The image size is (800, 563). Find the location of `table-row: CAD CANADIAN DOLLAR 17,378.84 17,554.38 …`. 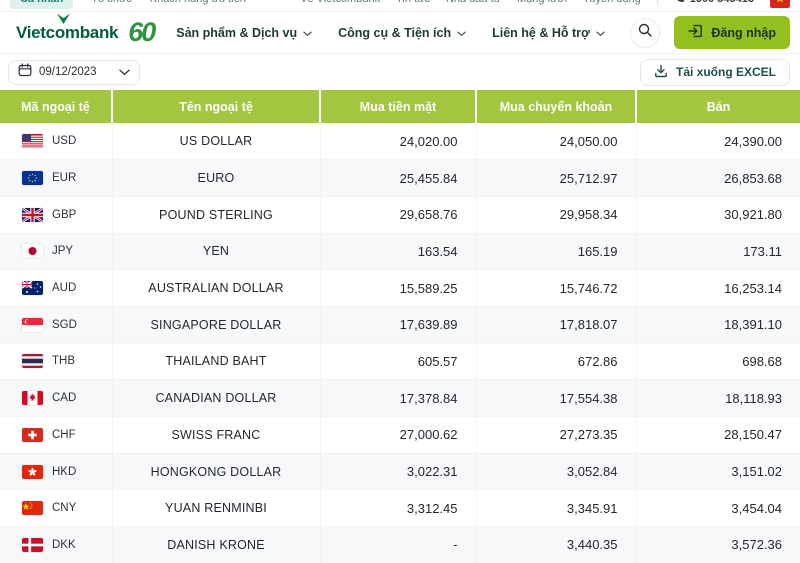

table-row: CAD CANADIAN DOLLAR 17,378.84 17,554.38 … is located at coordinates (400, 398).